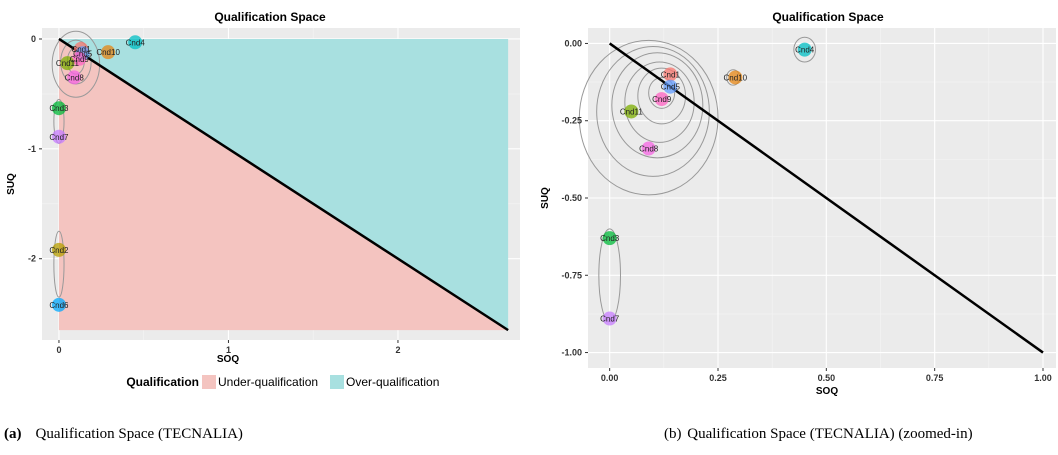 The height and width of the screenshot is (455, 1058). What do you see at coordinates (397, 350) in the screenshot?
I see `a-x-tick-label: 2` at bounding box center [397, 350].